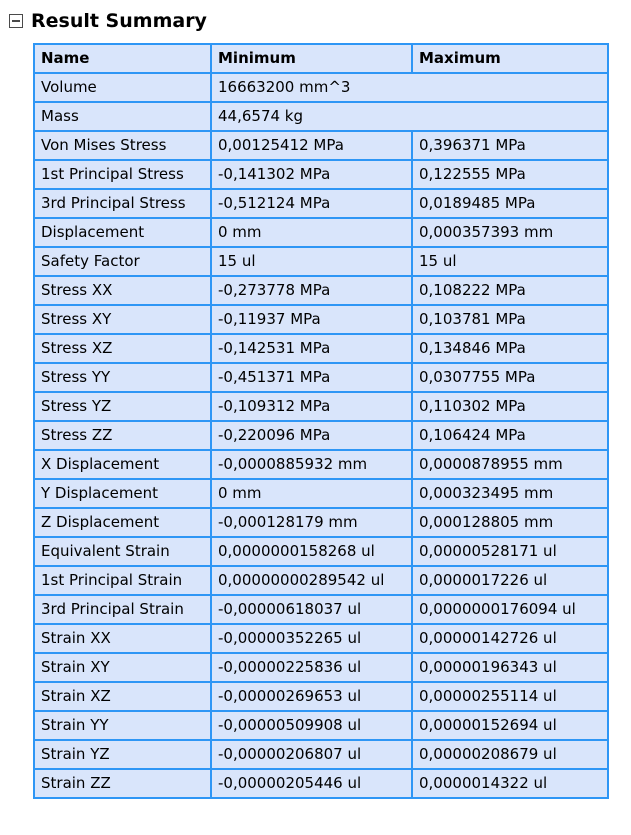 This screenshot has height=835, width=631. I want to click on row-name-cell: Strain YY, so click(122, 725).